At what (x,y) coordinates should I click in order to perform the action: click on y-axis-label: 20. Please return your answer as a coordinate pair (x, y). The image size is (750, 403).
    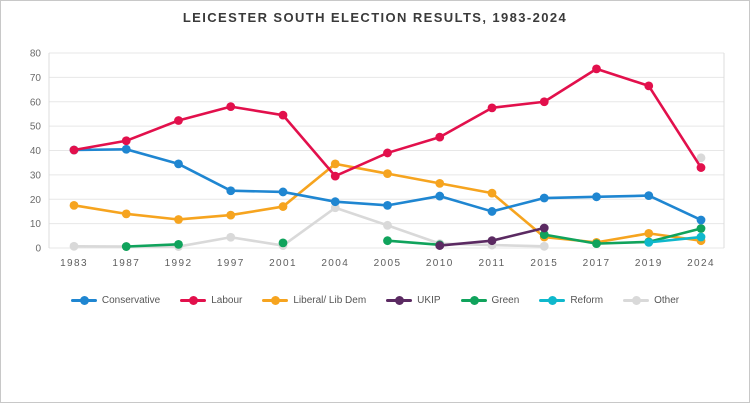
    Looking at the image, I should click on (36, 200).